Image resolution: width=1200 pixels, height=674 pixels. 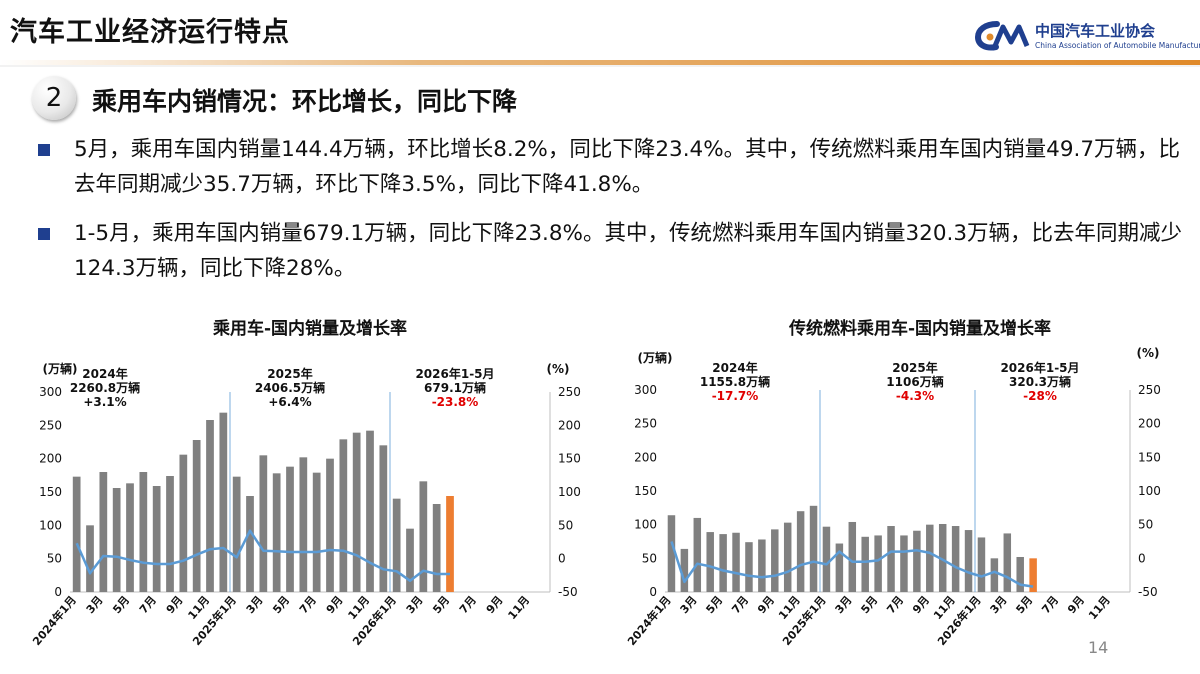 What do you see at coordinates (455, 402) in the screenshot?
I see `period-annotation-text: -23.8%` at bounding box center [455, 402].